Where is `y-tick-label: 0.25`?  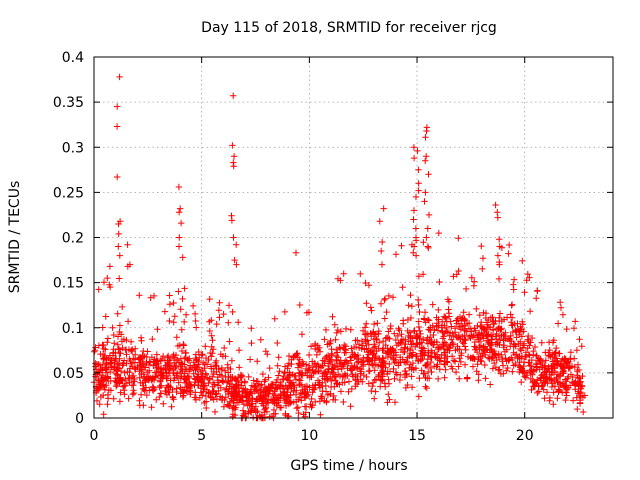 y-tick-label: 0.25 is located at coordinates (68, 193).